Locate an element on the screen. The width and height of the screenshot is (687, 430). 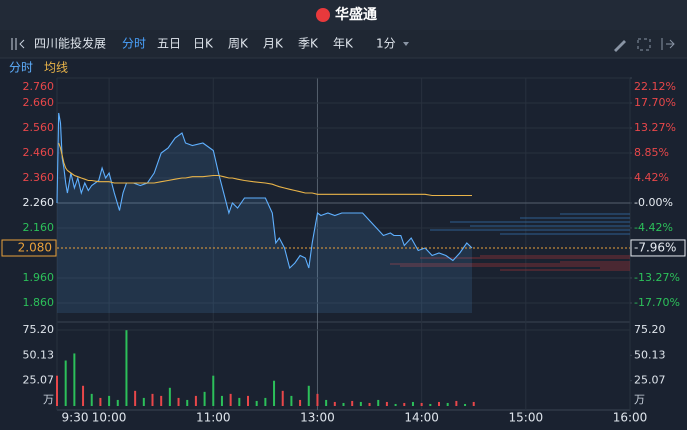
x-tick-label: 9:30 is located at coordinates (75, 418).